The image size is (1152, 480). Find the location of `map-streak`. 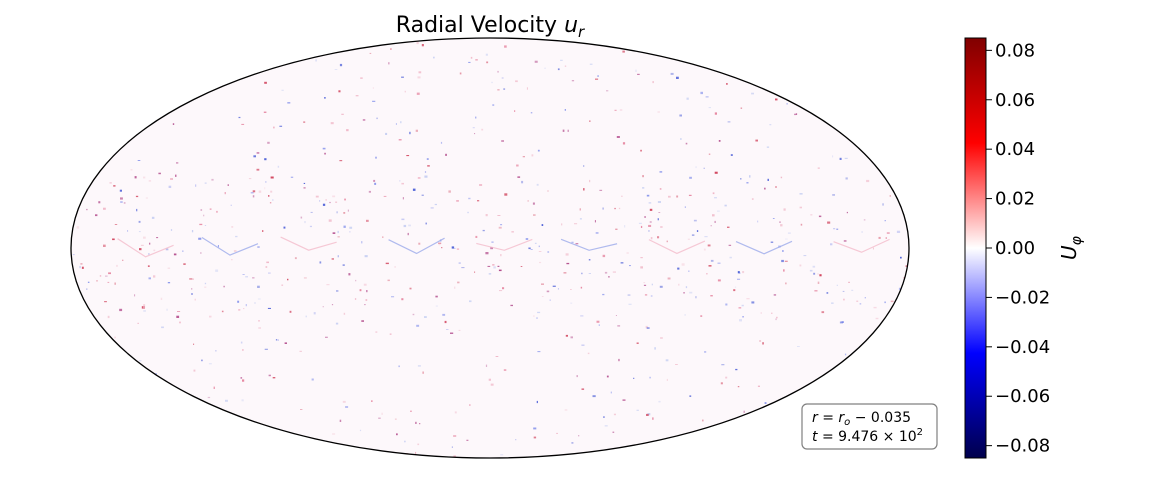

map-streak is located at coordinates (677, 247).